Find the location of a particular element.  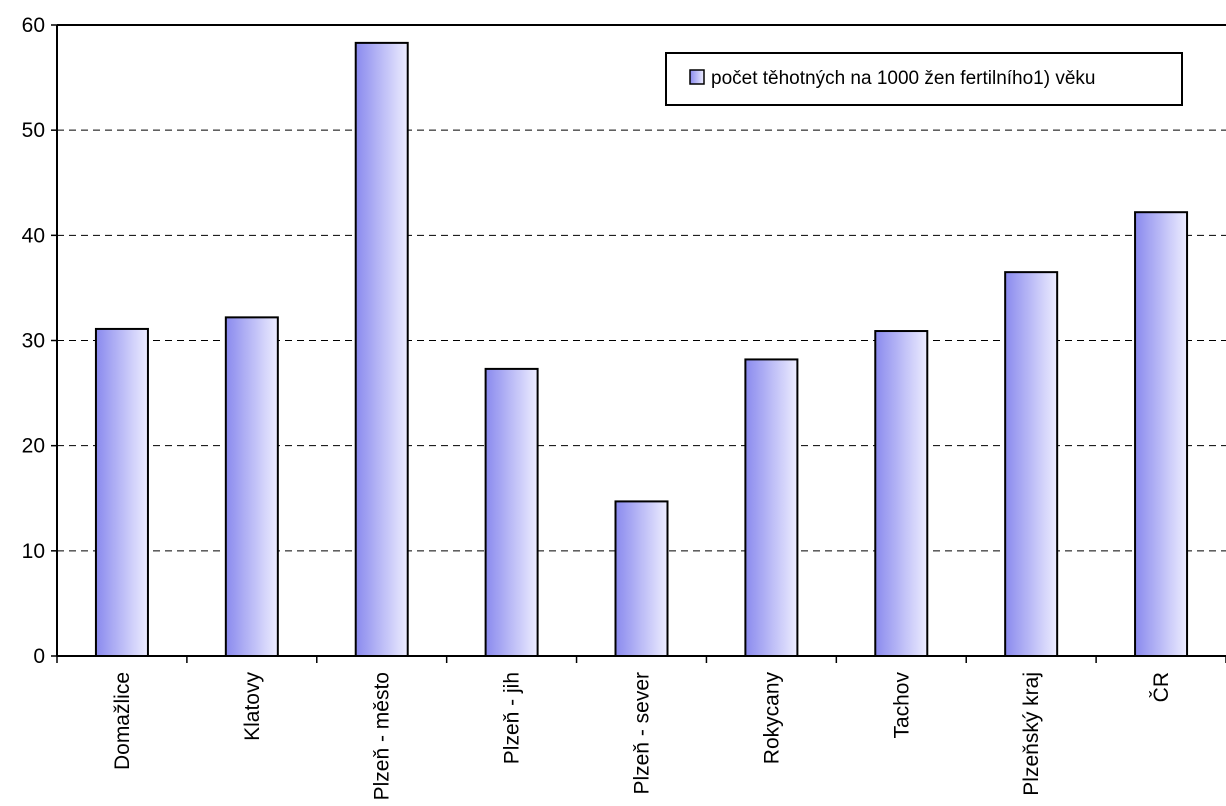

x-tick-label: Plzeň - sever is located at coordinates (642, 733).